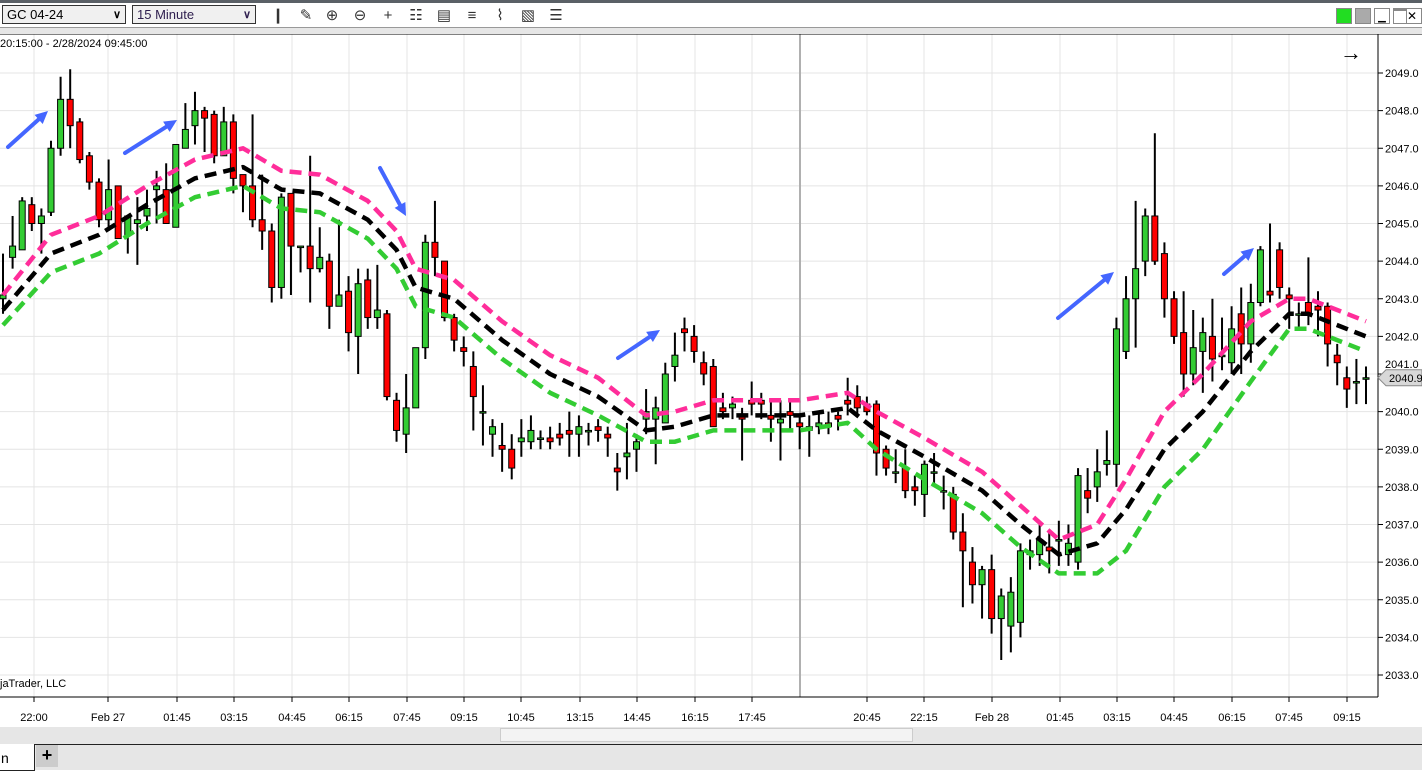 The width and height of the screenshot is (1422, 771). Describe the element at coordinates (444, 15) in the screenshot. I see `properties-icon: ▤` at that location.